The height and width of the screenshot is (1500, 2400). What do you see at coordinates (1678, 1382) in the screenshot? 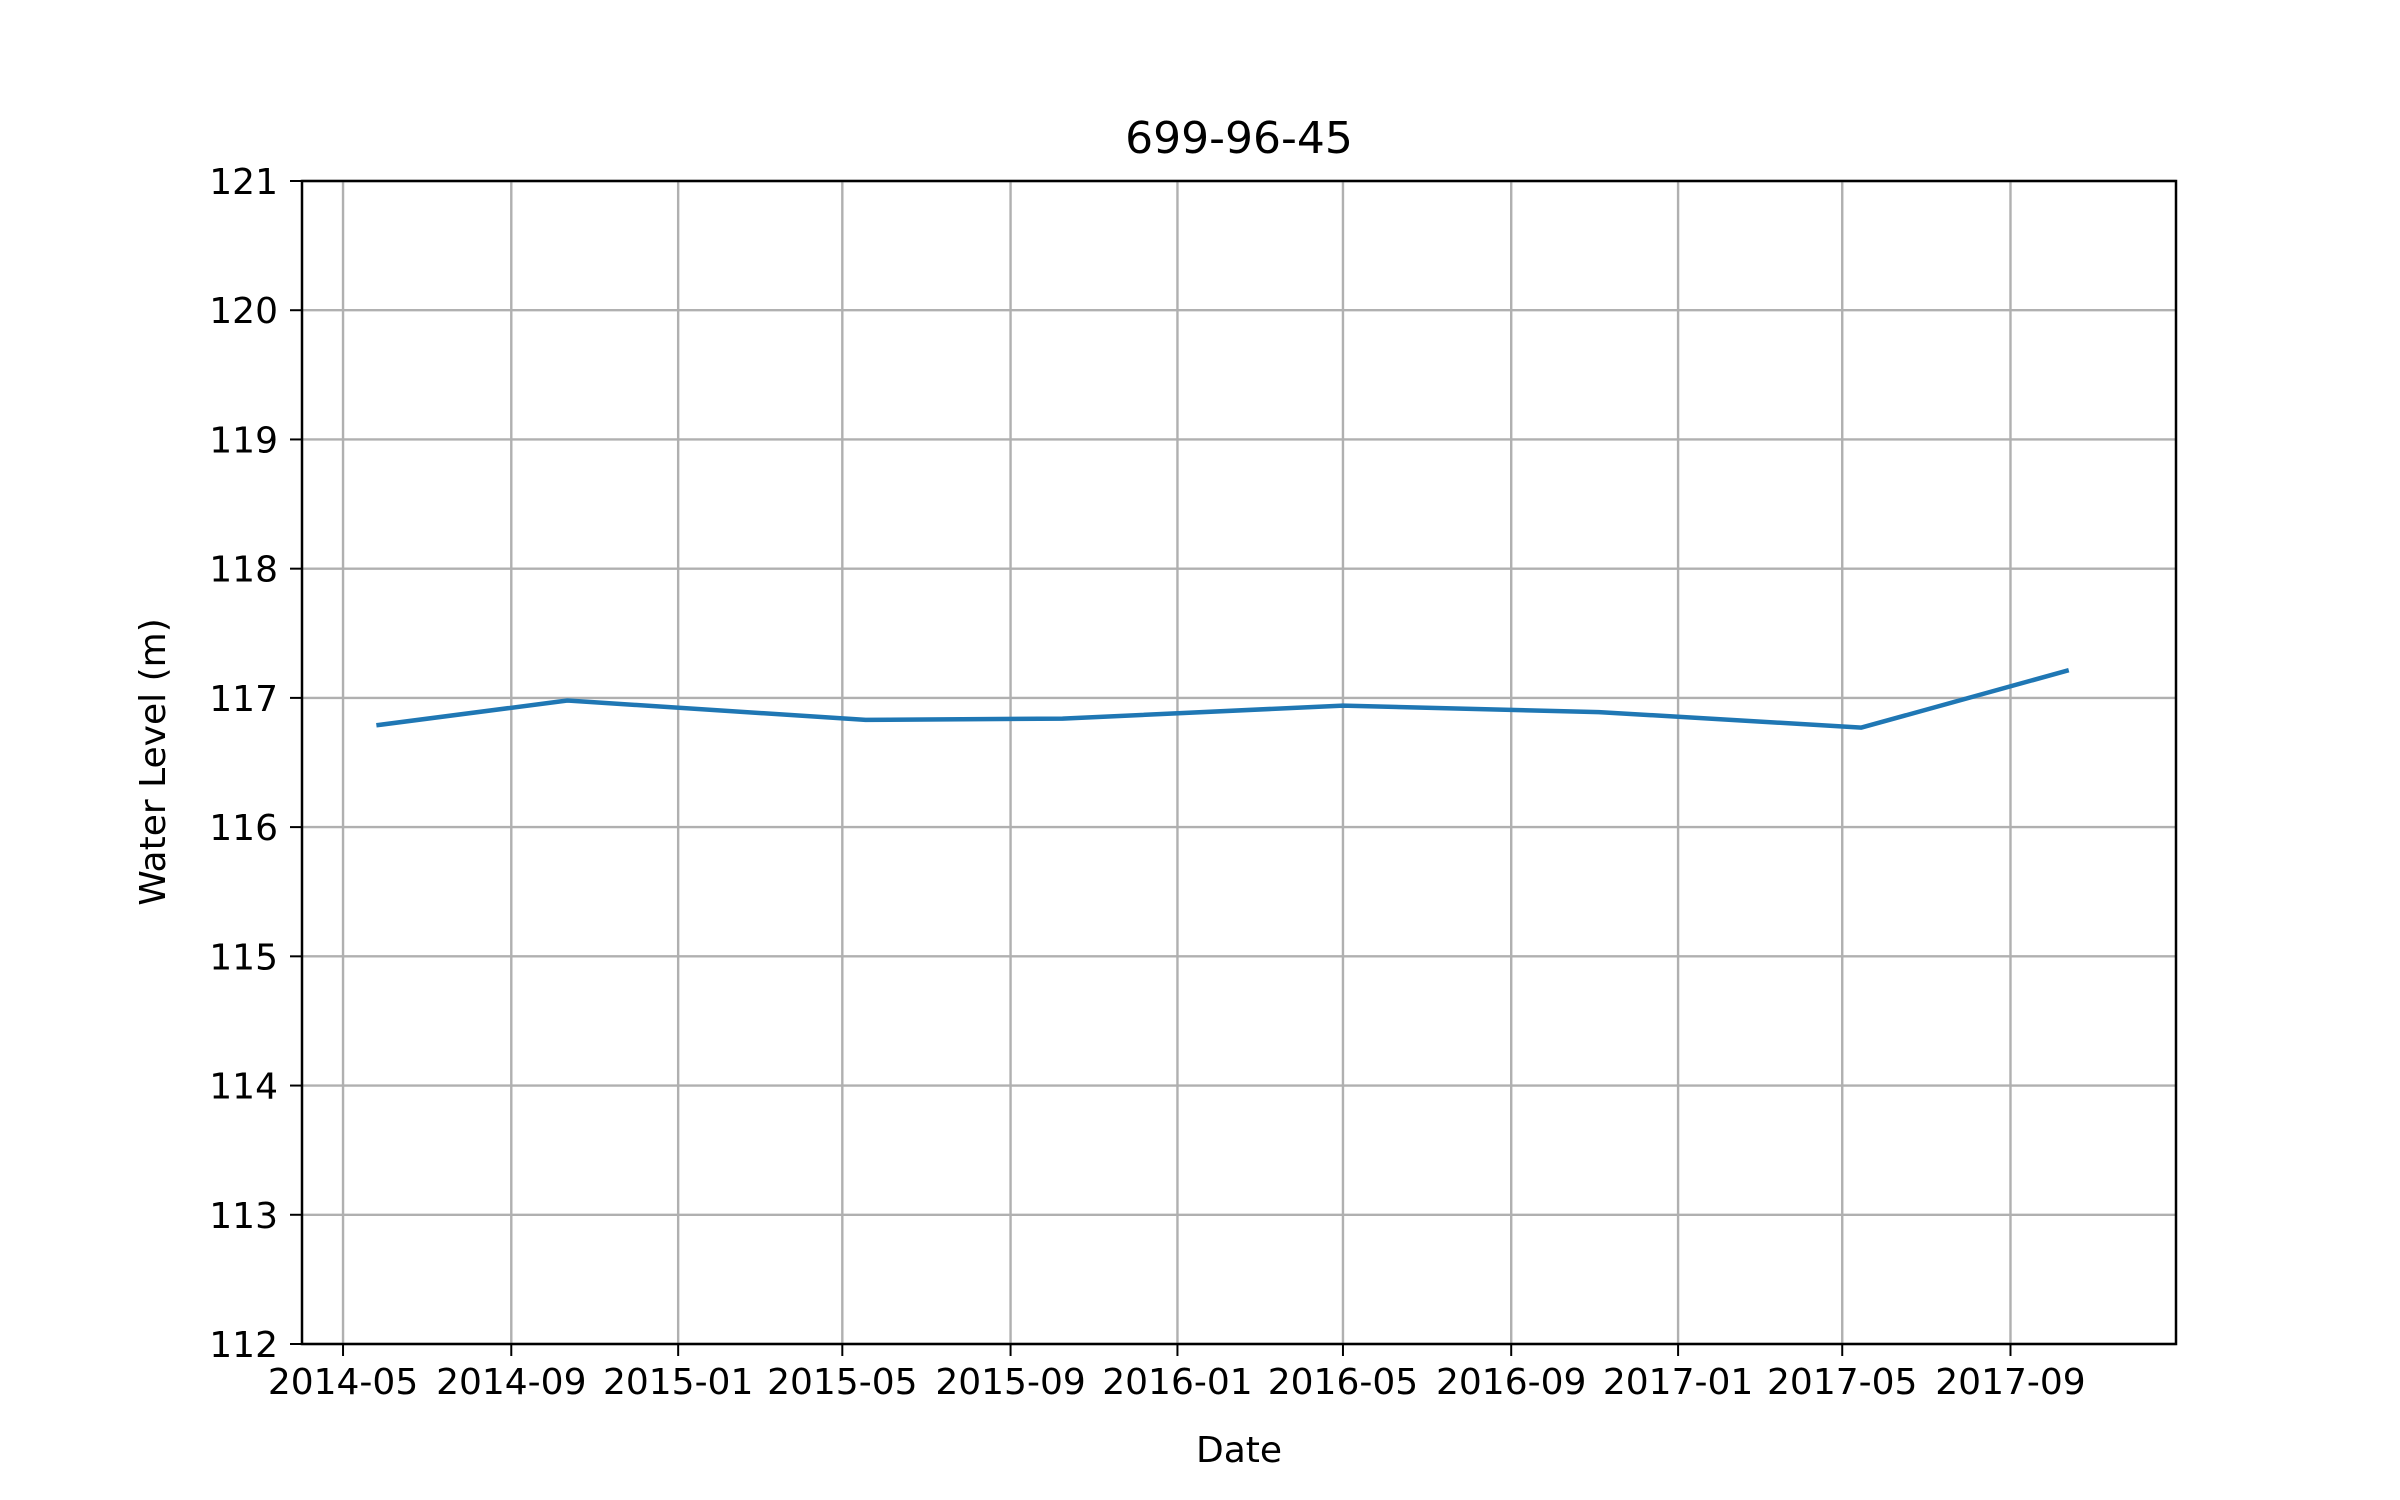
I see `x-tick-label: 2017-01` at bounding box center [1678, 1382].